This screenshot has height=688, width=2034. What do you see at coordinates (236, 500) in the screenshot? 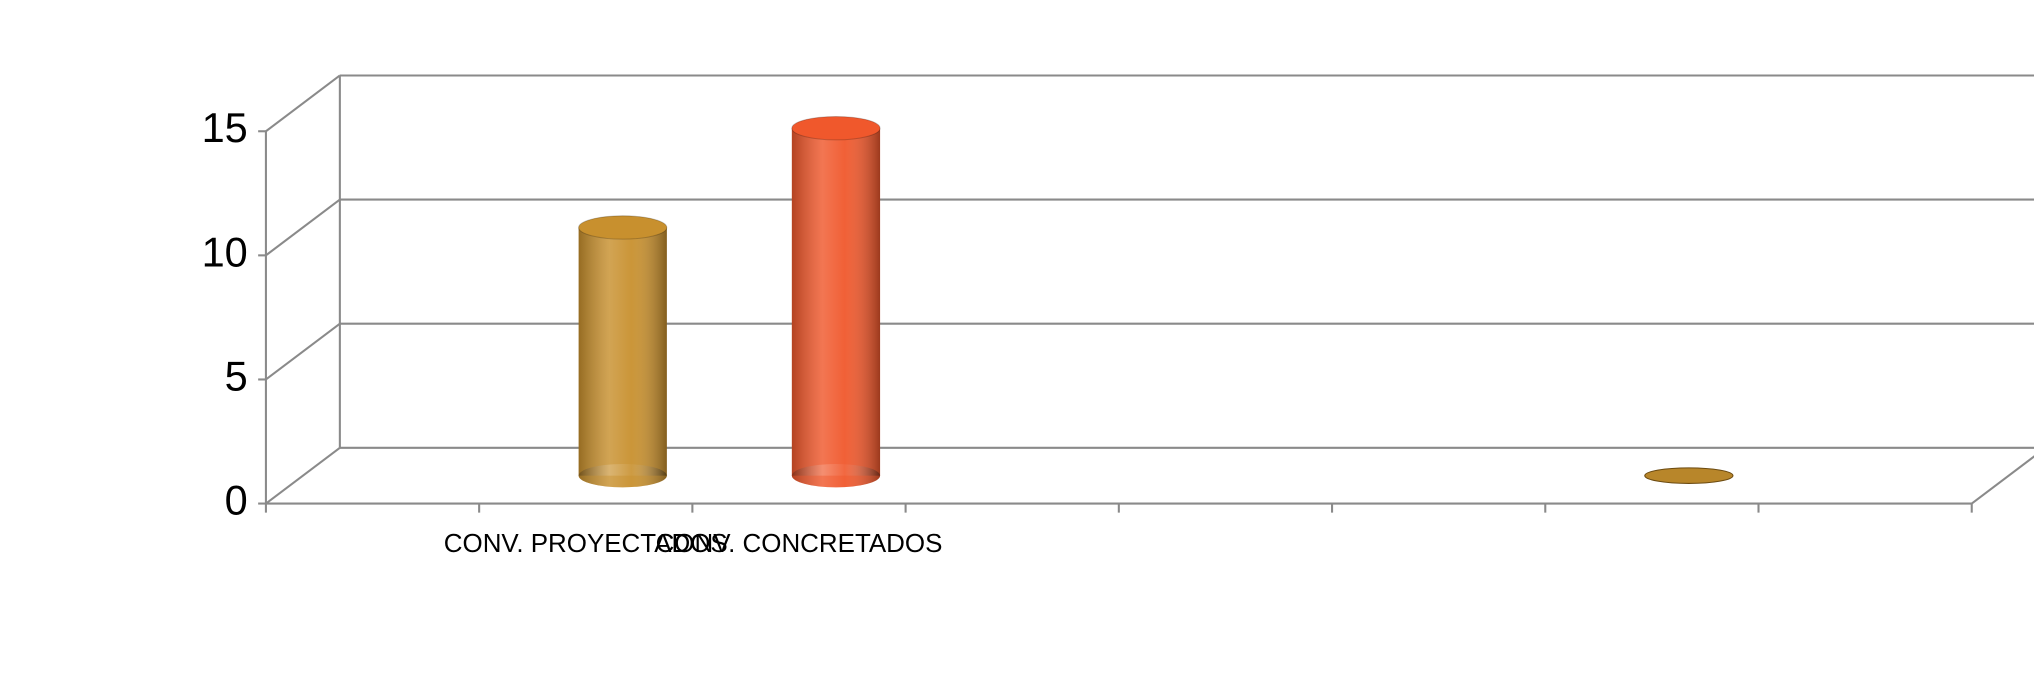
I see `y-tick-label: 0` at bounding box center [236, 500].